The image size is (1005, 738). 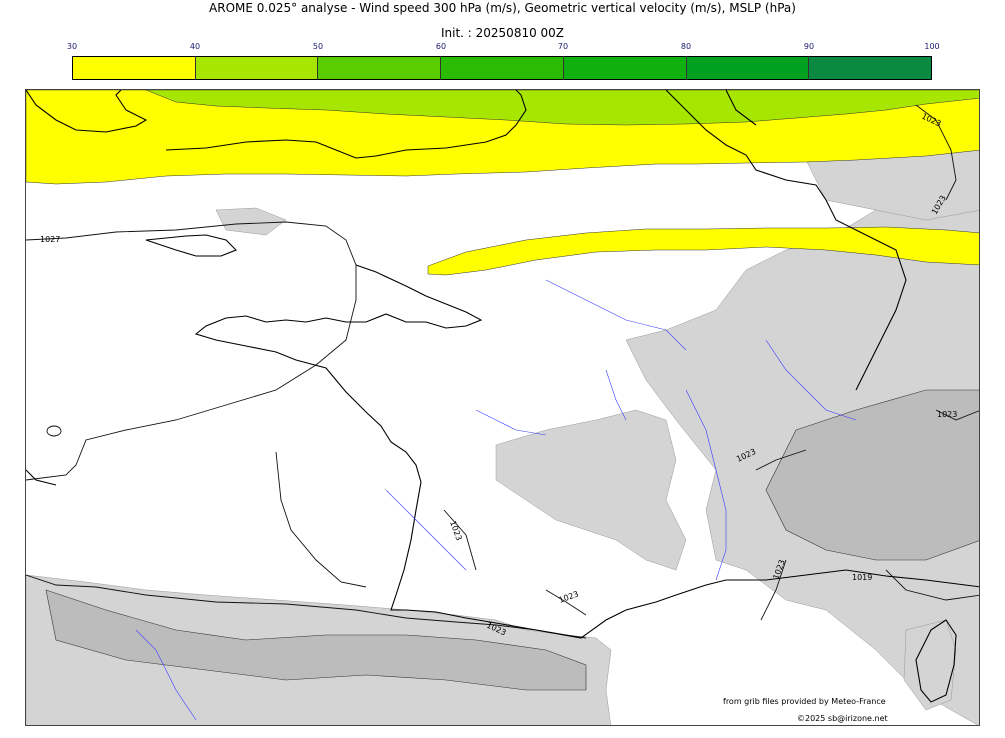 I want to click on init-time: Init. : 20250810 00Z, so click(x=502, y=33).